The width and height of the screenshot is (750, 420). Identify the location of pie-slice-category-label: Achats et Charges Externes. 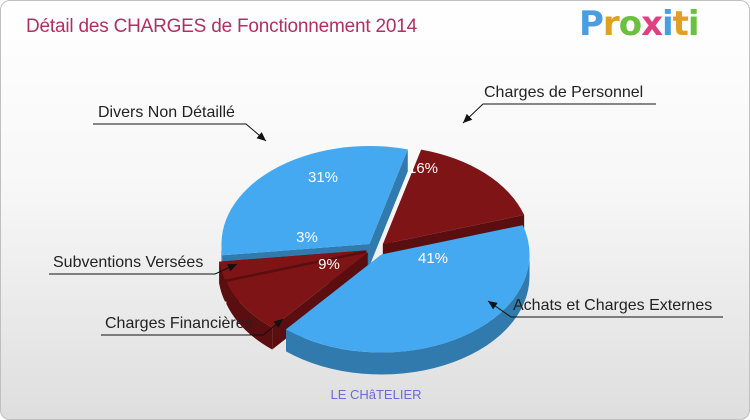
(612, 305).